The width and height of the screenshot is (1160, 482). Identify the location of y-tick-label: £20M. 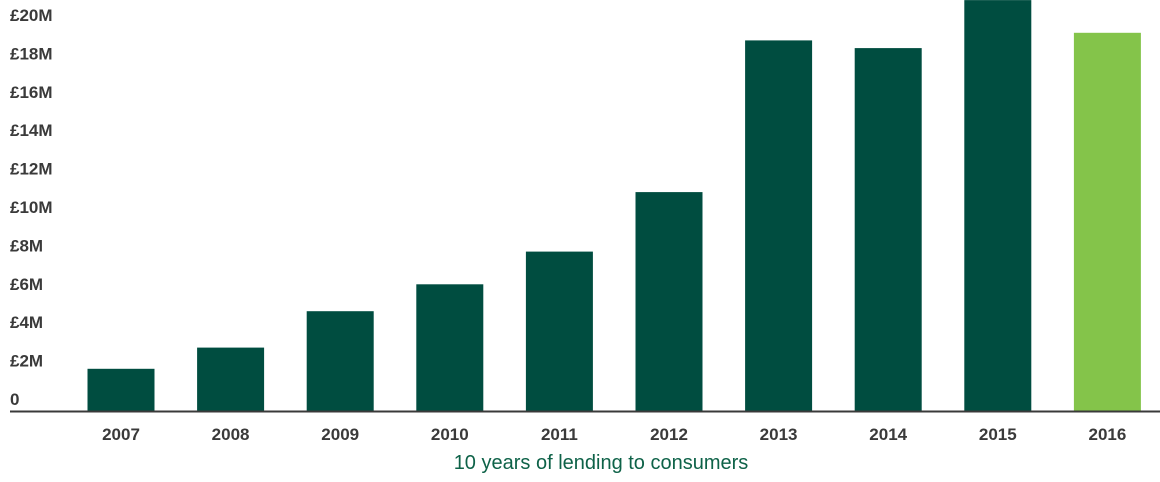
(31, 15).